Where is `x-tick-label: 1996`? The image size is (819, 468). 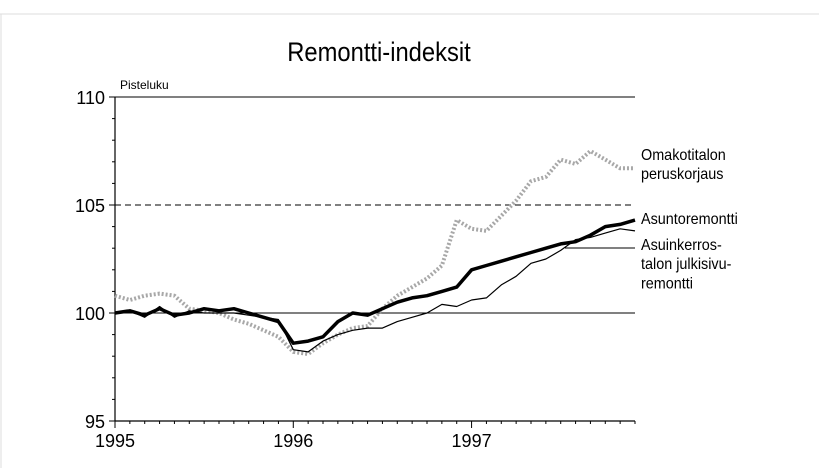 x-tick-label: 1996 is located at coordinates (293, 441).